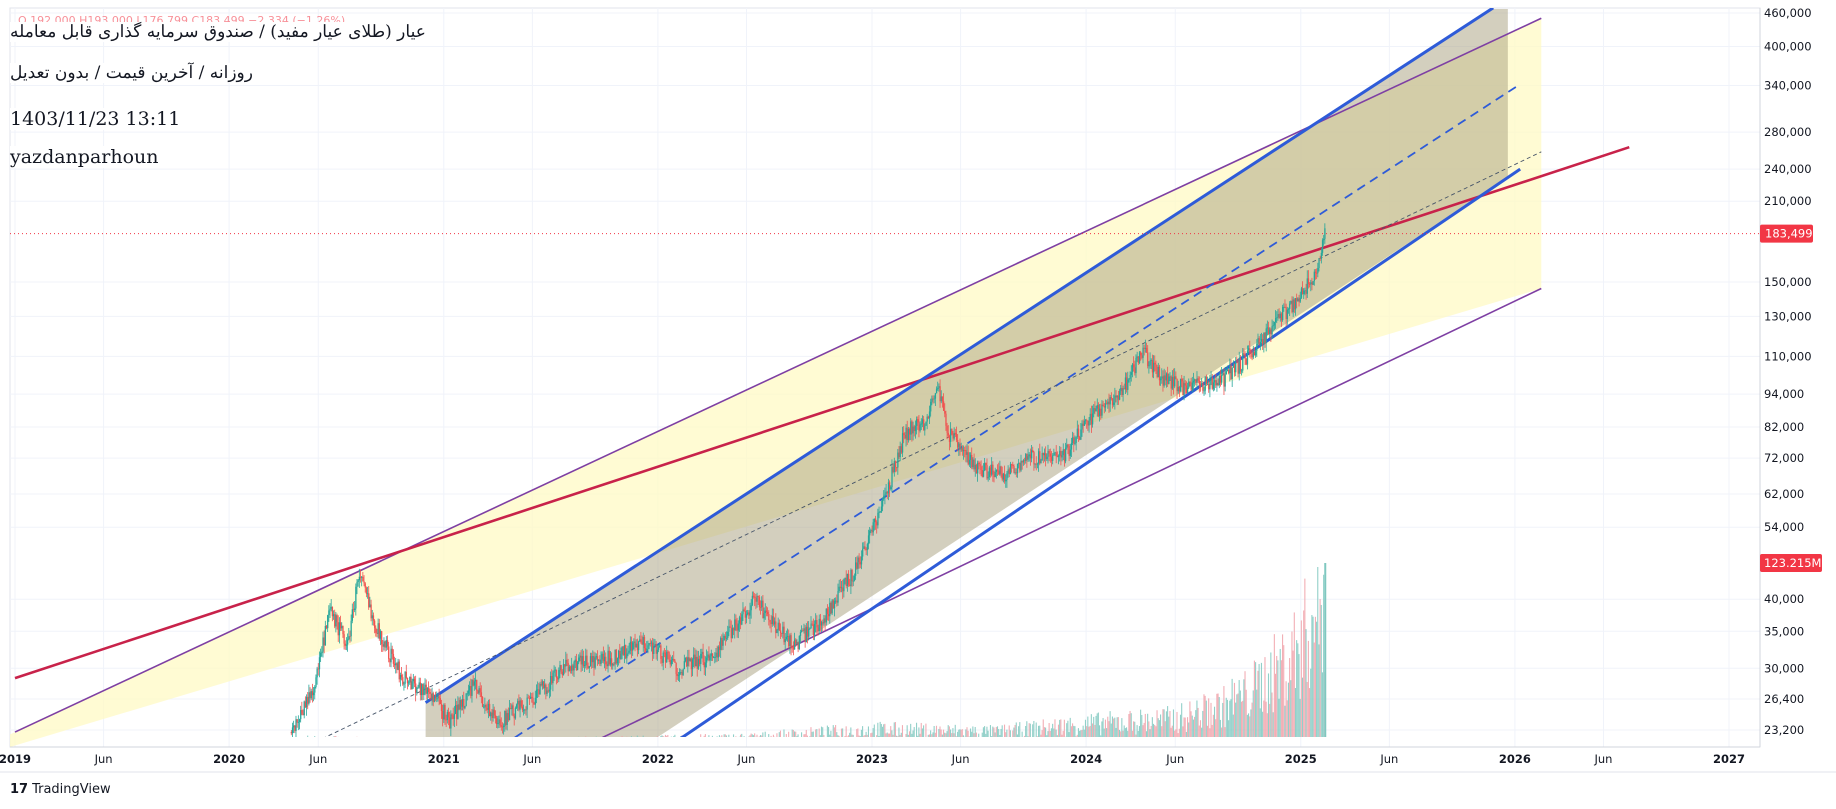 The width and height of the screenshot is (1836, 809). I want to click on time-tick-label: 2023, so click(872, 759).